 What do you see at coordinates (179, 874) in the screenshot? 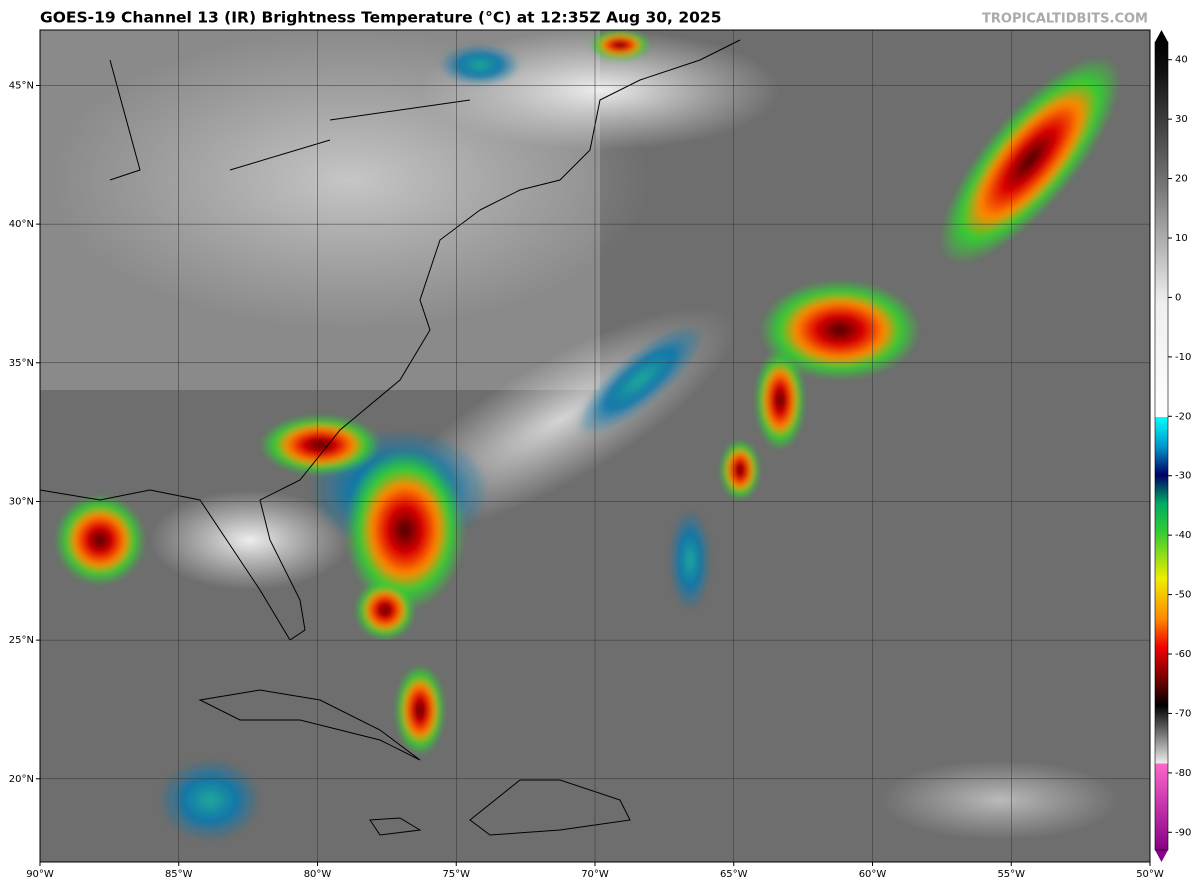
I see `lon-tick-label: 85°W` at bounding box center [179, 874].